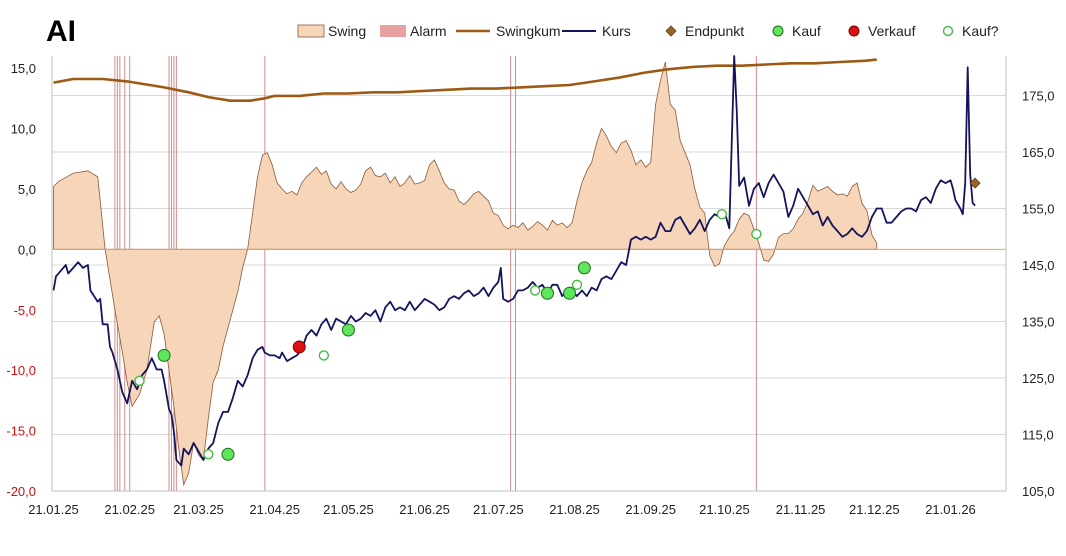  I want to click on legend-item-verkauf: Verkauf, so click(882, 31).